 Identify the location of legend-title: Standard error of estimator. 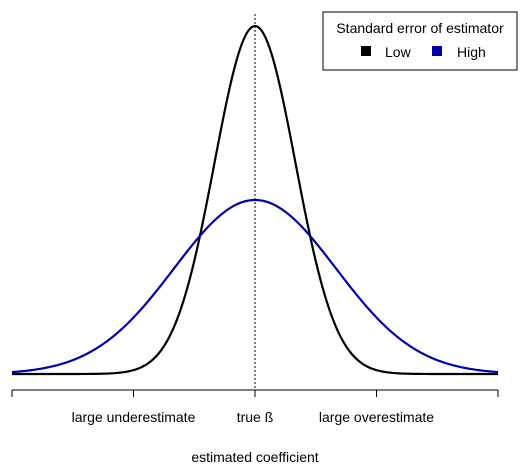
(420, 28).